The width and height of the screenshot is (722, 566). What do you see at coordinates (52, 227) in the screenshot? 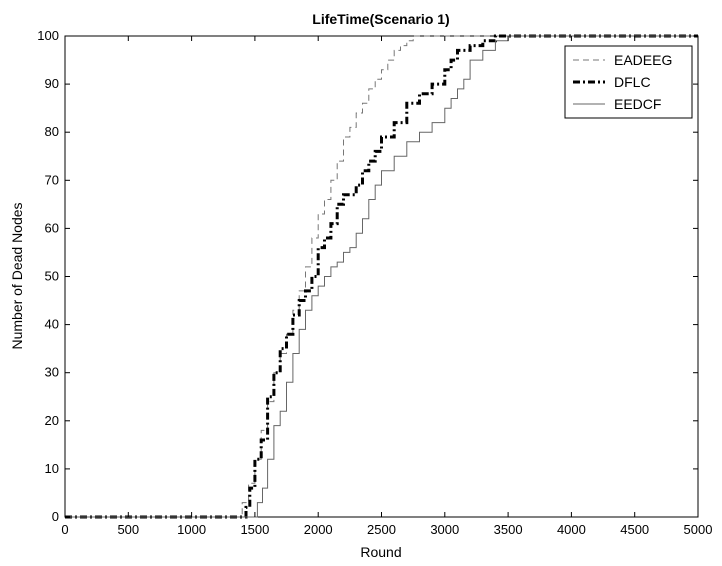
I see `y-tick-label: 60` at bounding box center [52, 227].